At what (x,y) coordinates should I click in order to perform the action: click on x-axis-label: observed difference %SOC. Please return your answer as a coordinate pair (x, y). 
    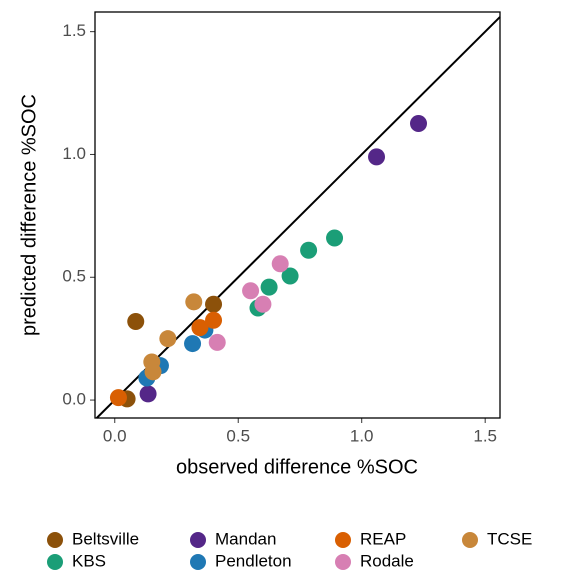
    Looking at the image, I should click on (297, 467).